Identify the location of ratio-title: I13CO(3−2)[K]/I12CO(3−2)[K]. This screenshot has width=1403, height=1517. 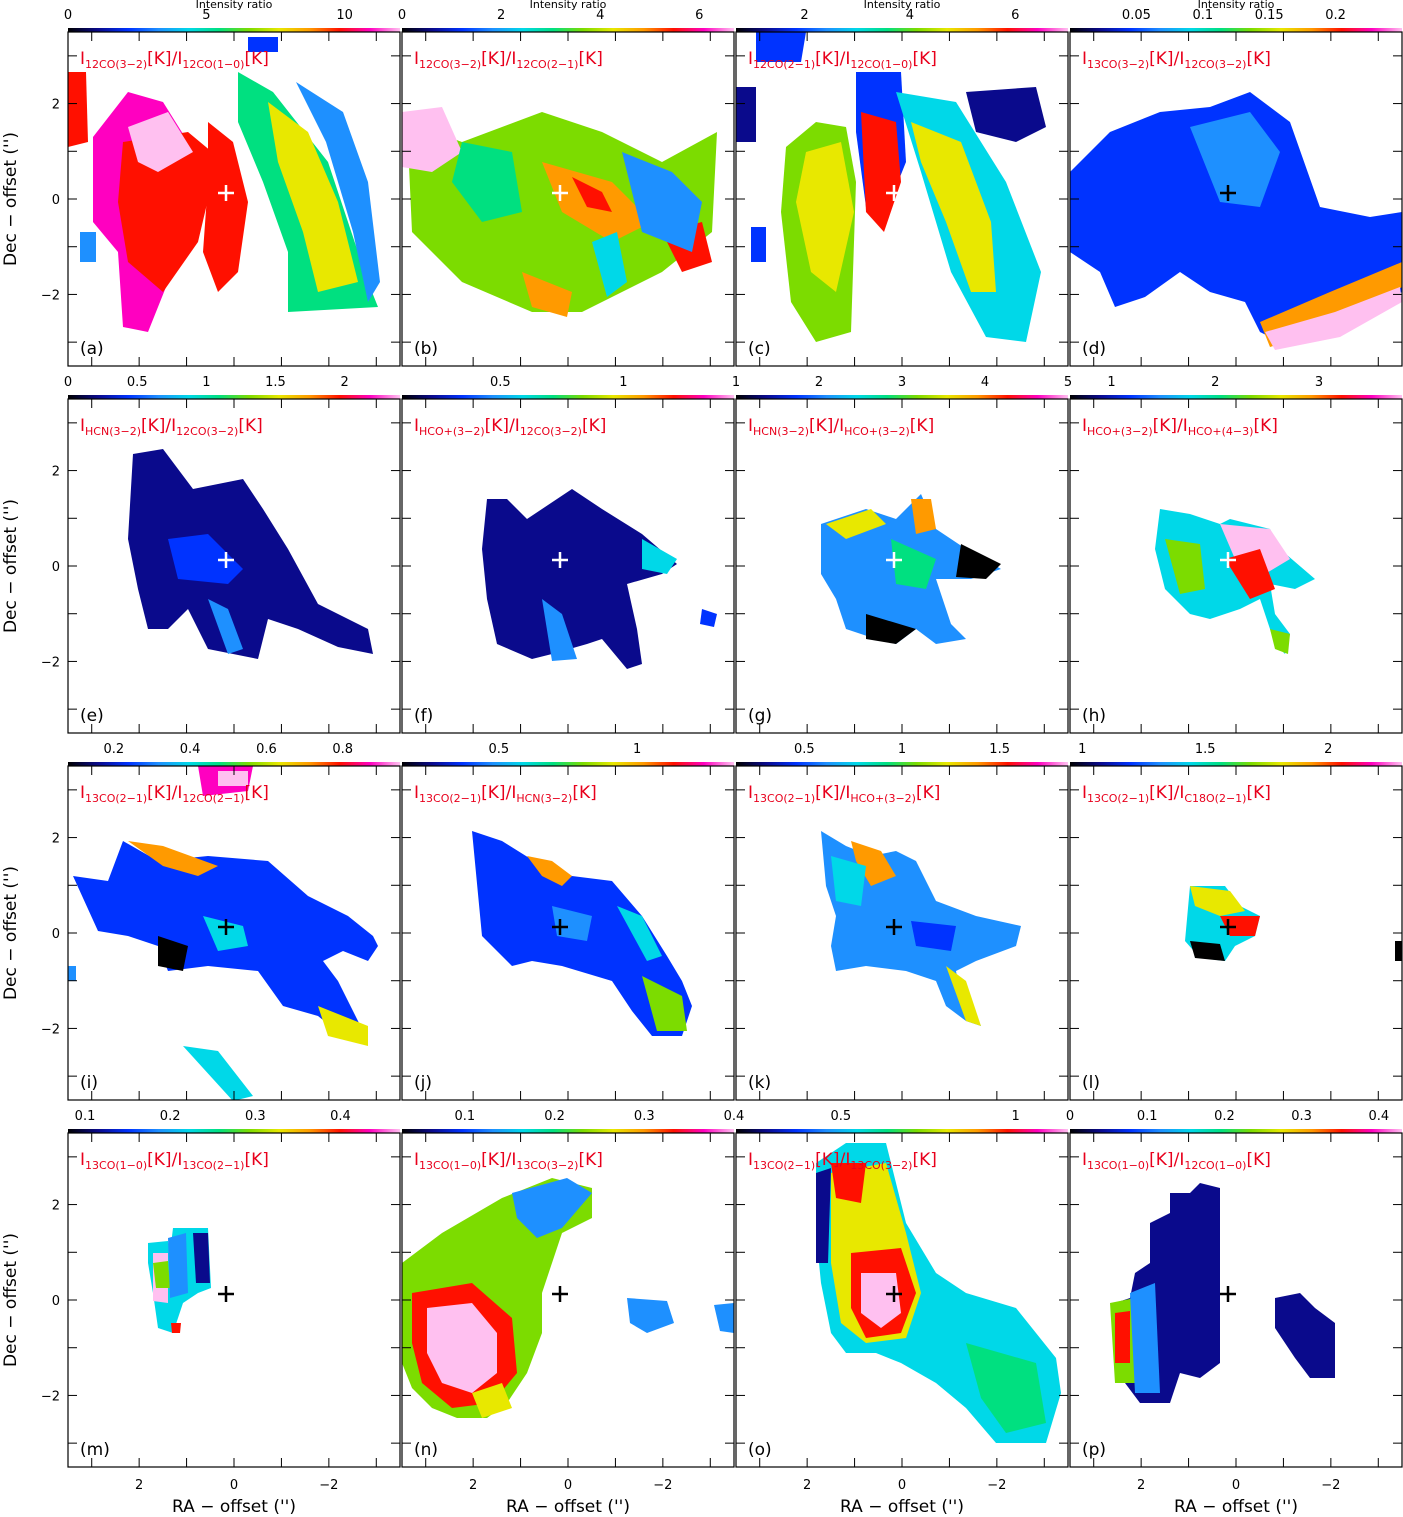
(1176, 60).